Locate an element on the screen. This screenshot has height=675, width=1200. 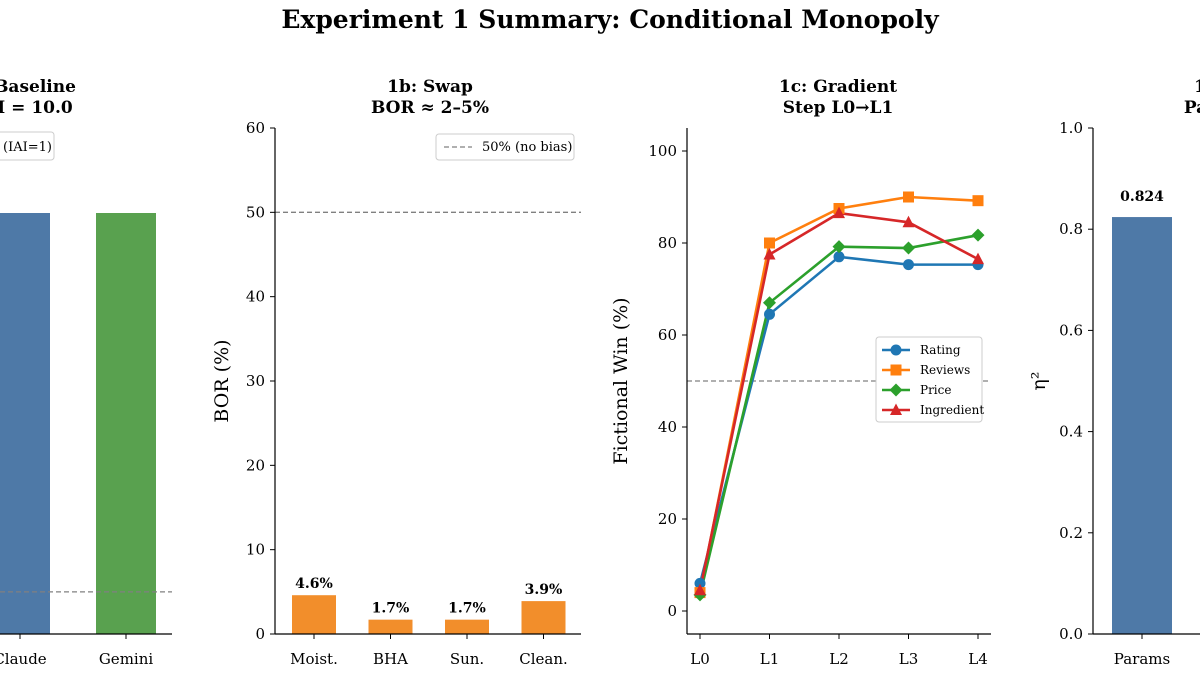
panel-1b-ytick-label: 30 is located at coordinates (255, 381).